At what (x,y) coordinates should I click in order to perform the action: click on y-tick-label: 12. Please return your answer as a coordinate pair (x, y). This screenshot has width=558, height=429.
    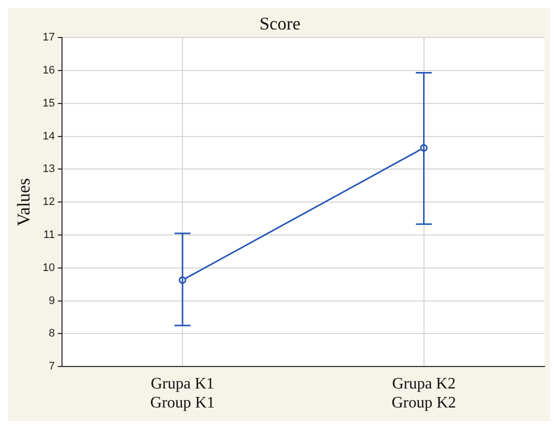
    Looking at the image, I should click on (48, 202).